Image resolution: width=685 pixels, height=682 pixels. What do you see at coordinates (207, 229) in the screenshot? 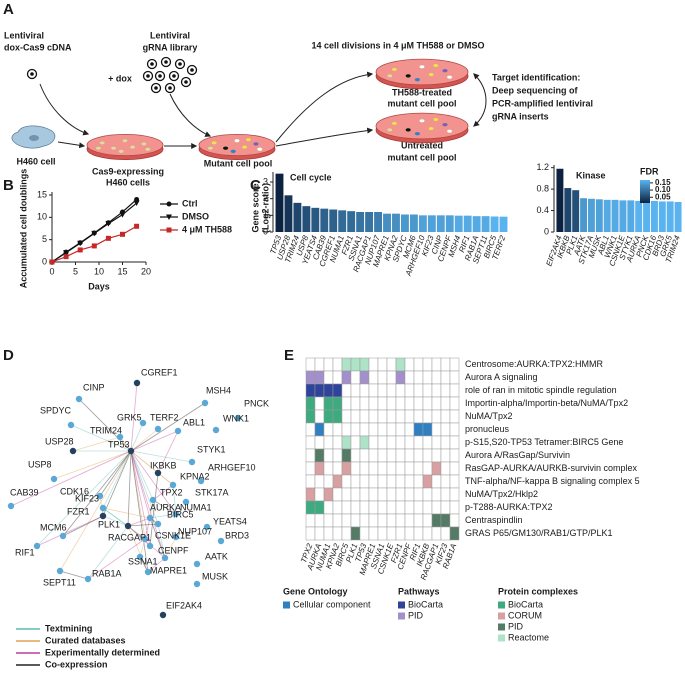
I see `legend-label: 4 μM TH588` at bounding box center [207, 229].